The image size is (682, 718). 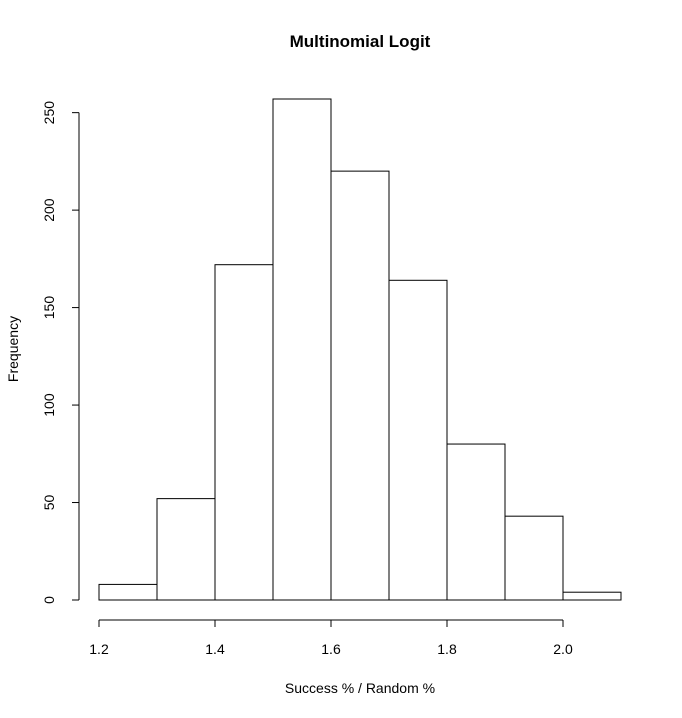 I want to click on x-tick-label-2: 1.6, so click(x=331, y=649).